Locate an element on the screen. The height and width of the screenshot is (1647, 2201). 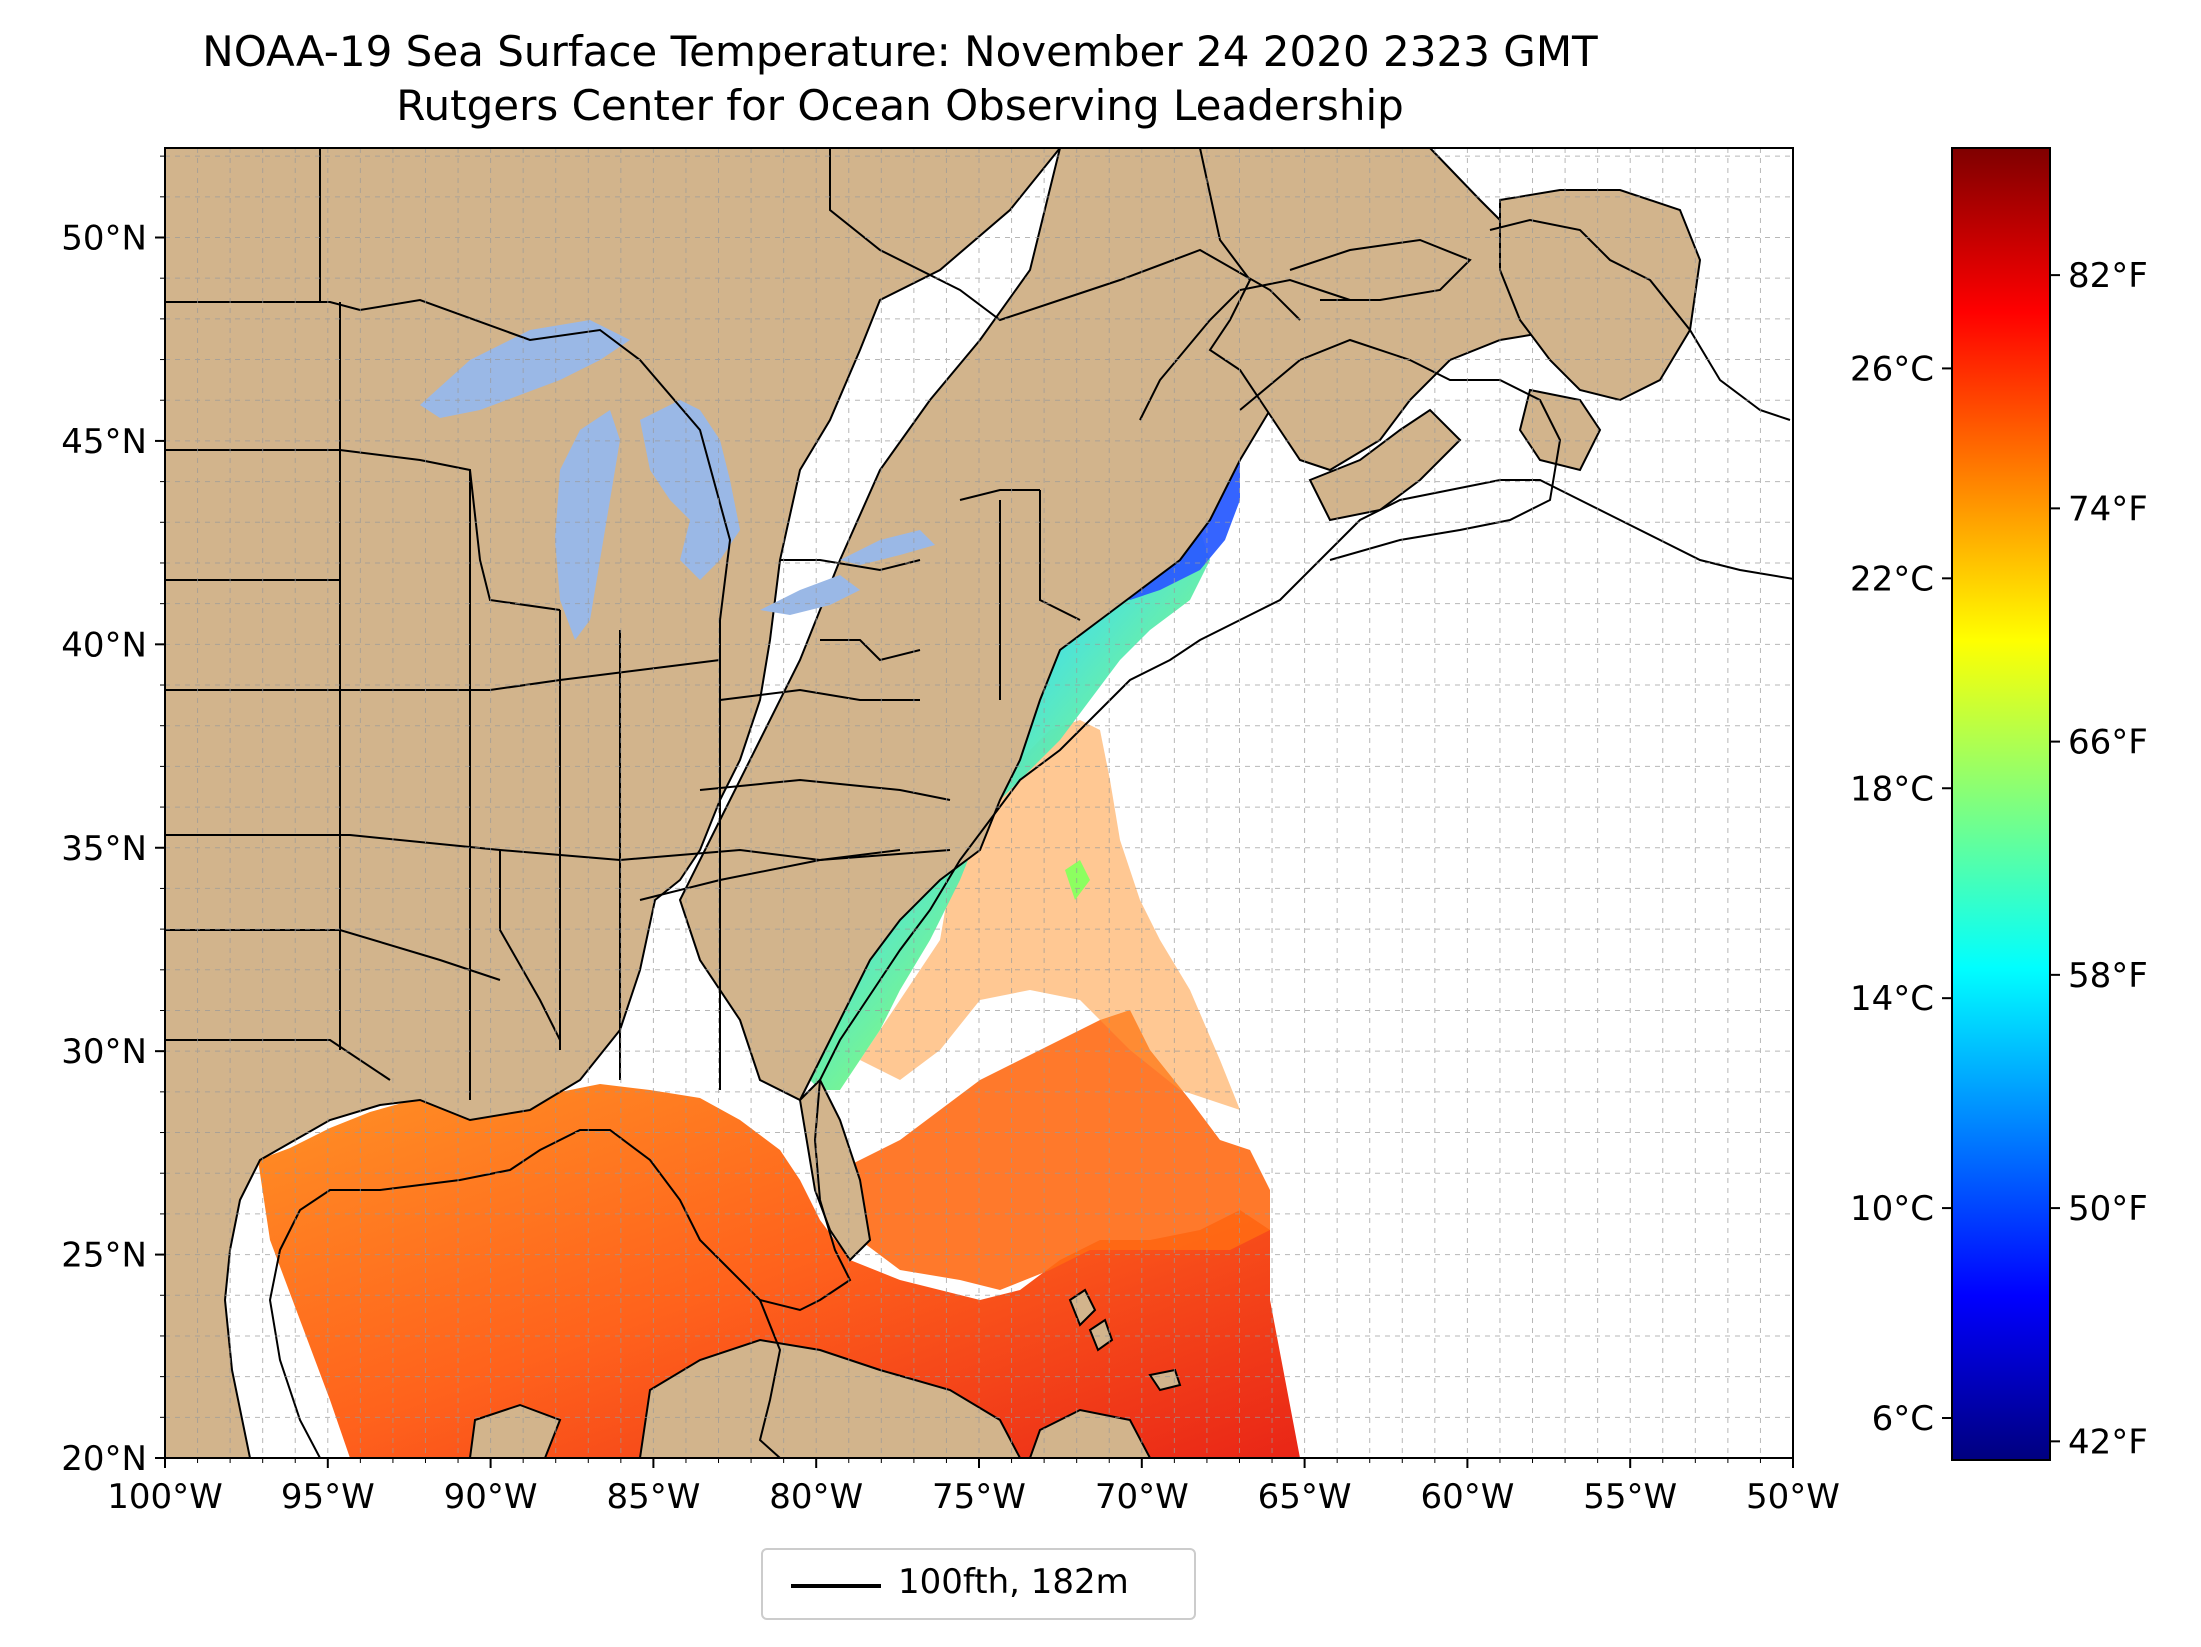
lat-tick-label: 30°N is located at coordinates (104, 1052).